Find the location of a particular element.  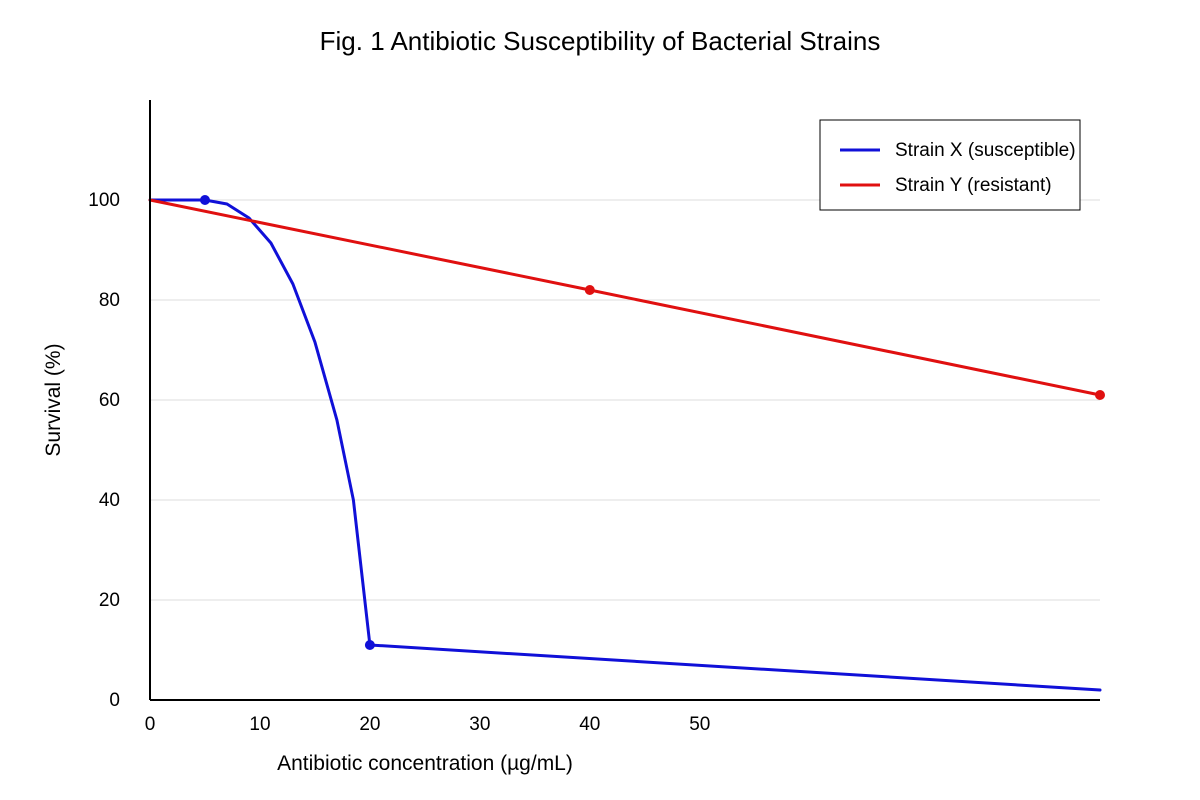

x-tick-label-40: 40 is located at coordinates (589, 724).